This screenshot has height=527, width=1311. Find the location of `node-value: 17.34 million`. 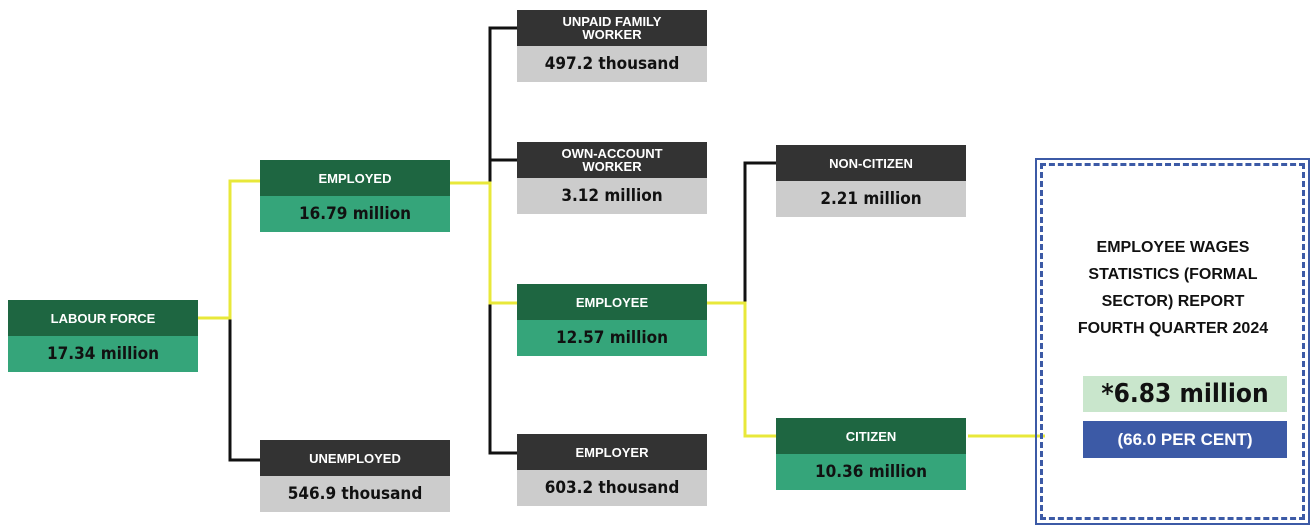

node-value: 17.34 million is located at coordinates (103, 354).